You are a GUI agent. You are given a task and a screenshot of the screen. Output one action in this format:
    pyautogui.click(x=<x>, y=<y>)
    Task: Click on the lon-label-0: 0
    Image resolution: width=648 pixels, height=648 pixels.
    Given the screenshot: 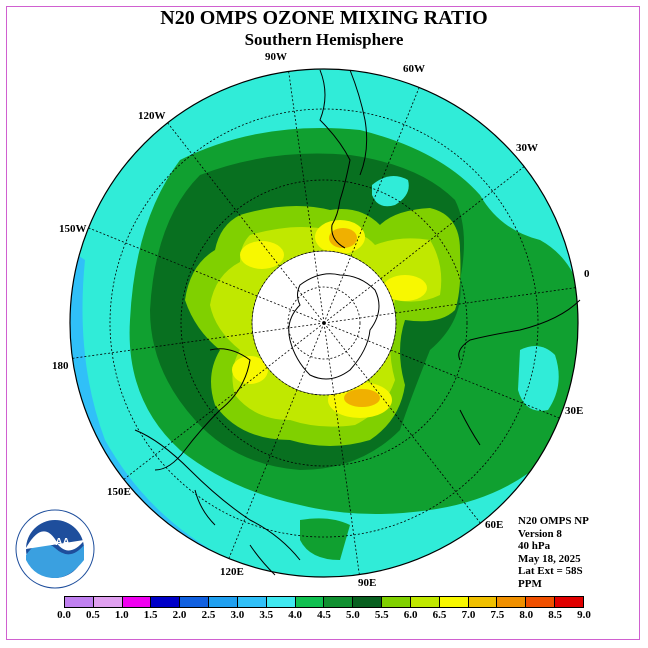 What is the action you would take?
    pyautogui.click(x=587, y=274)
    